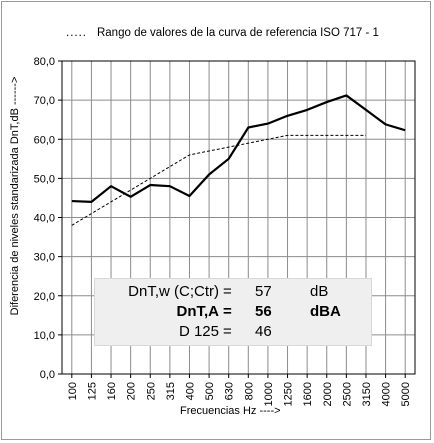 The width and height of the screenshot is (434, 443). What do you see at coordinates (233, 292) in the screenshot?
I see `summary-row-dntw: DnT,w (C;Ctr) = 57 dB` at bounding box center [233, 292].